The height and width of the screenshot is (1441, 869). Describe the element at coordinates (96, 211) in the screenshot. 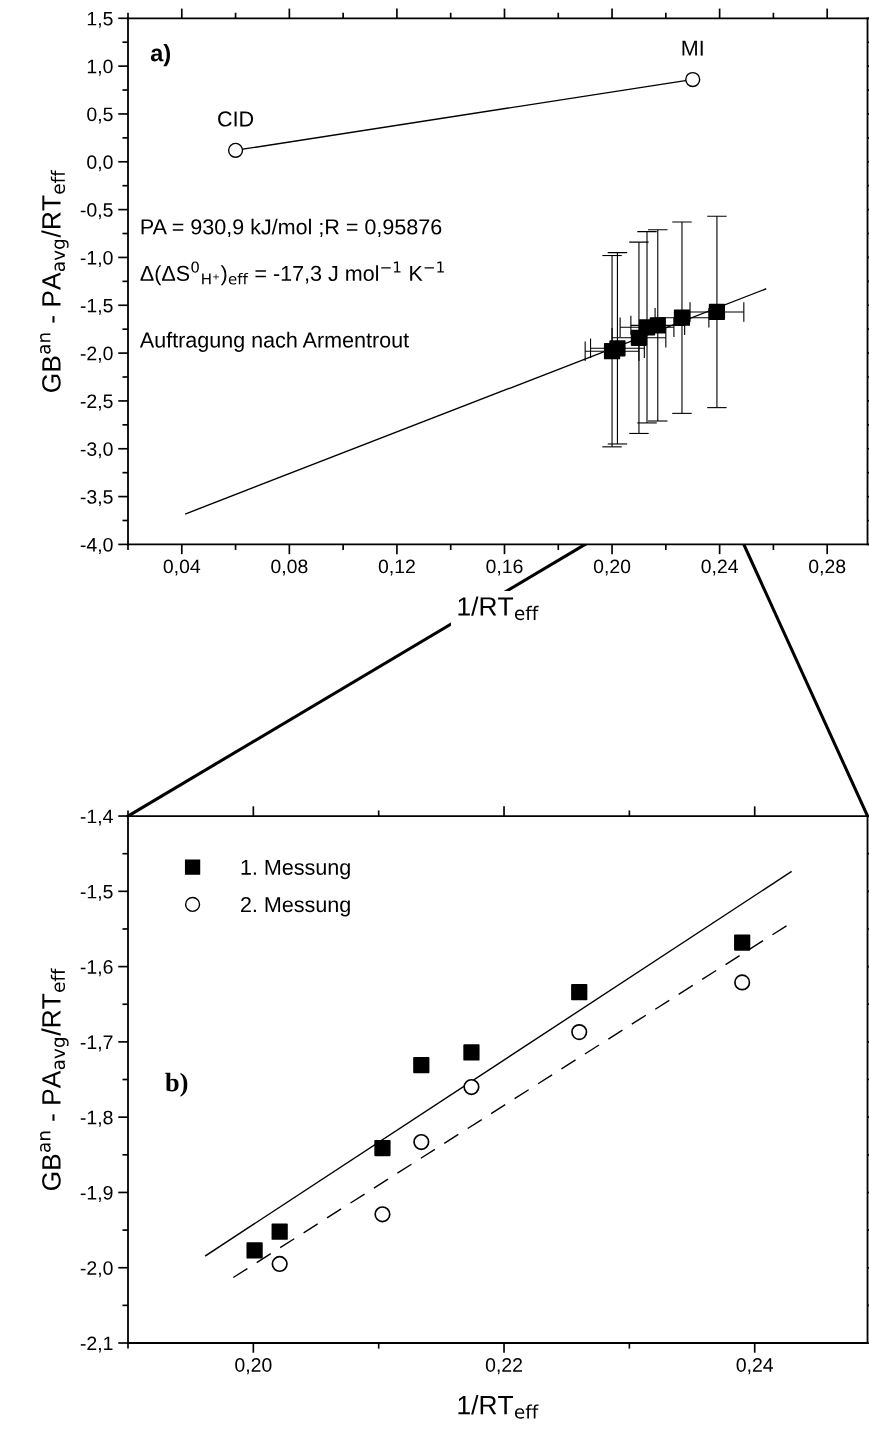

I see `y-tick-label: -0,5` at that location.